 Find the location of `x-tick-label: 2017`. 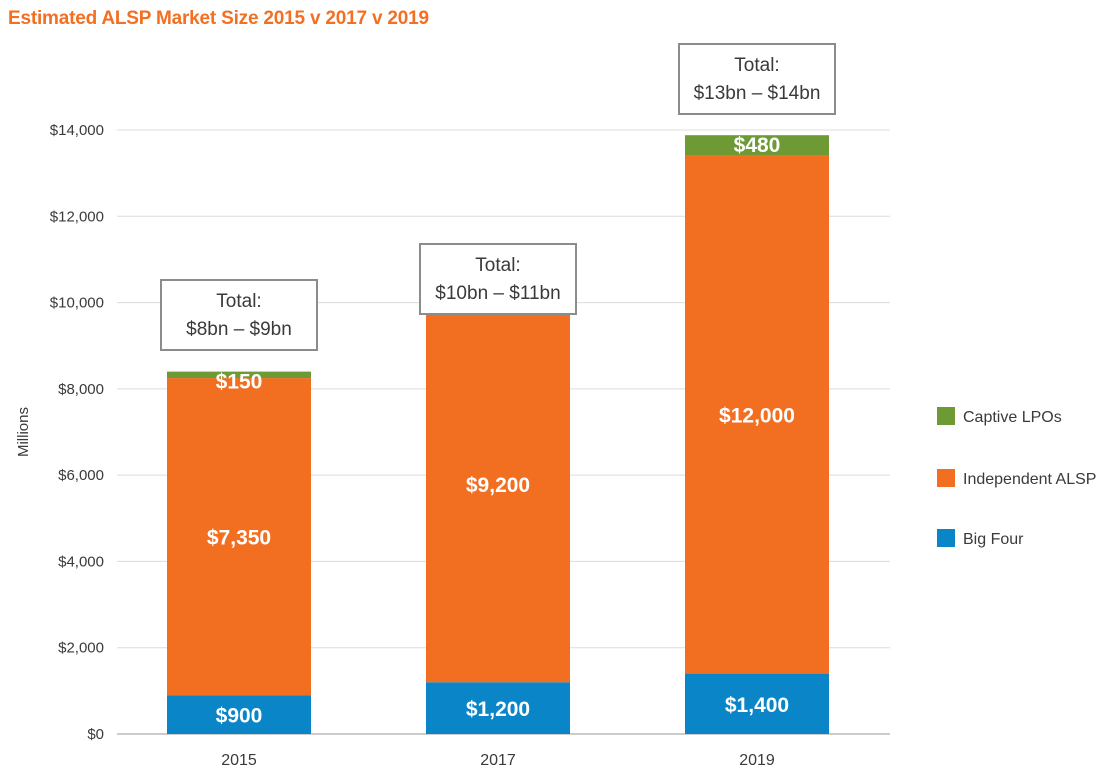

x-tick-label: 2017 is located at coordinates (498, 760).